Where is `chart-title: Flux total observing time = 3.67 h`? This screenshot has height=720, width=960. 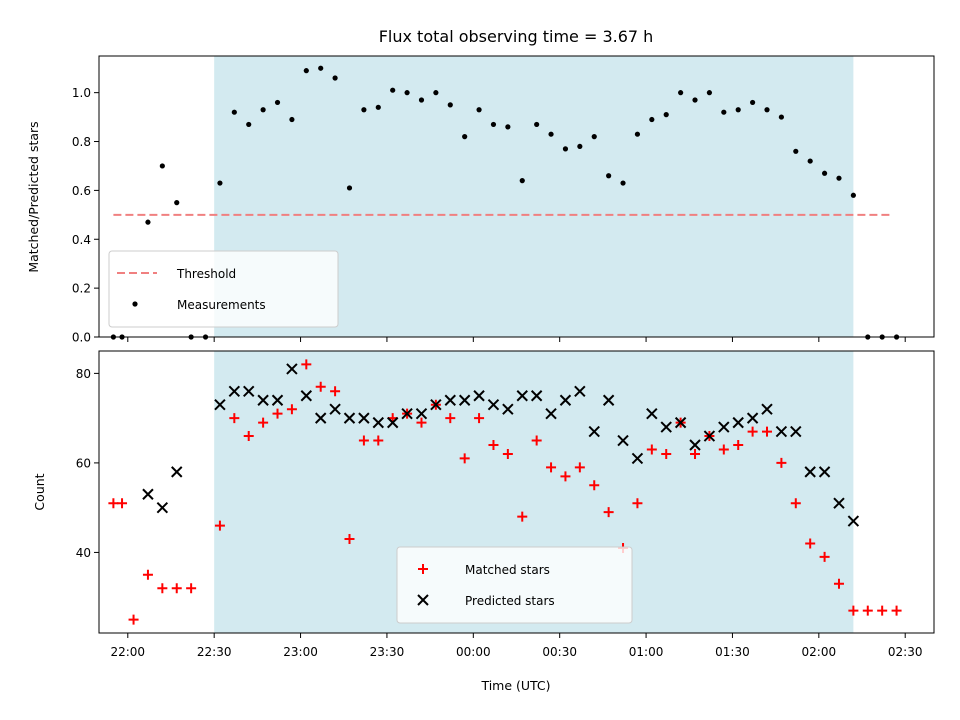 chart-title: Flux total observing time = 3.67 h is located at coordinates (516, 36).